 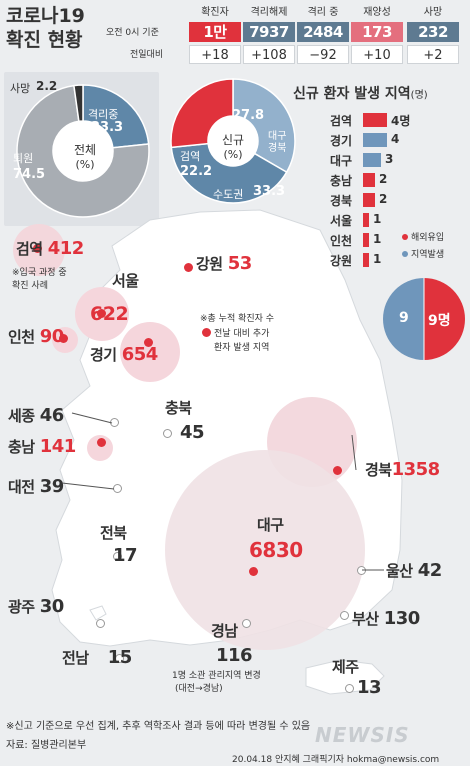 What do you see at coordinates (416, 469) in the screenshot?
I see `region-value: 1358` at bounding box center [416, 469].